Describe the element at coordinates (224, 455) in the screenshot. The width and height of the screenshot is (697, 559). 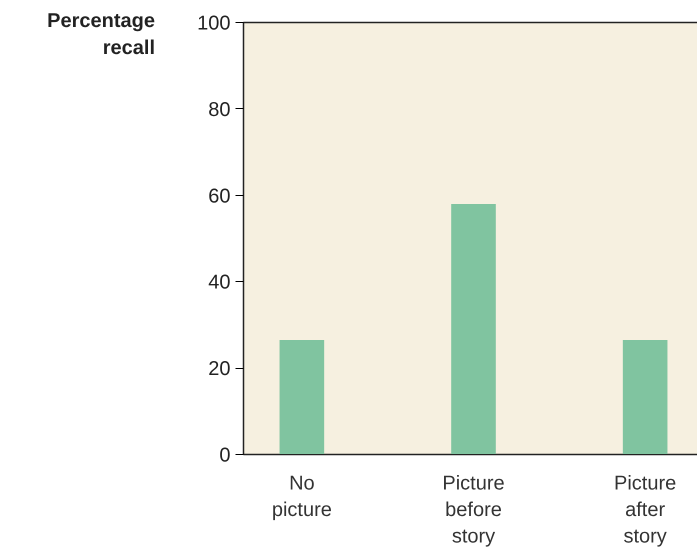
I see `y-tick-label: 0` at that location.